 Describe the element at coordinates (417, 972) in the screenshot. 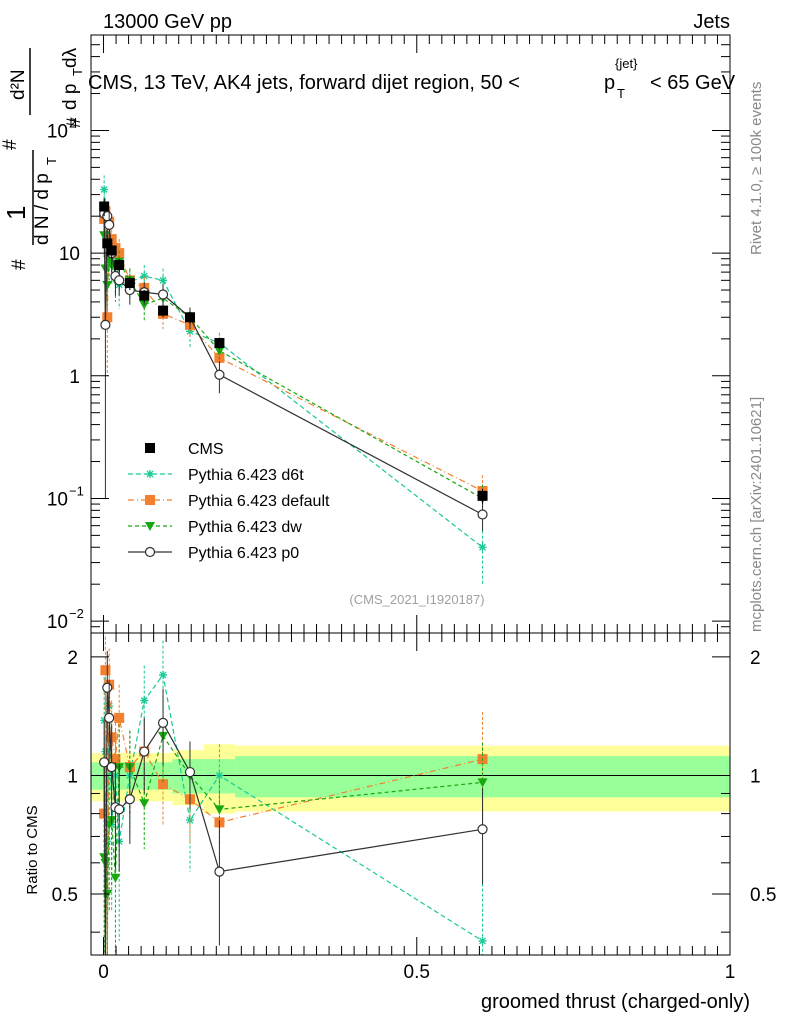

I see `x-tick-label: 0.5` at that location.